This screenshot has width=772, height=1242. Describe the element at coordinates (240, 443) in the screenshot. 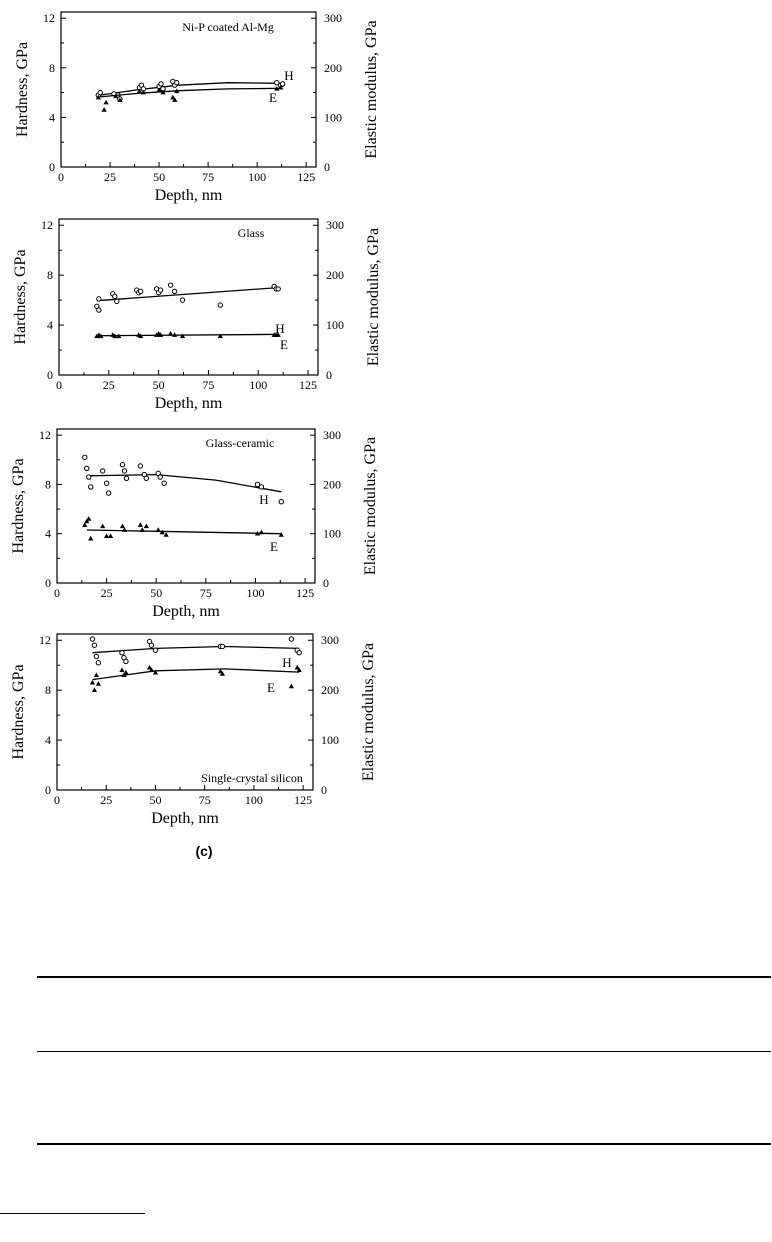

I see `chart3-title: Glass-ceramic` at that location.